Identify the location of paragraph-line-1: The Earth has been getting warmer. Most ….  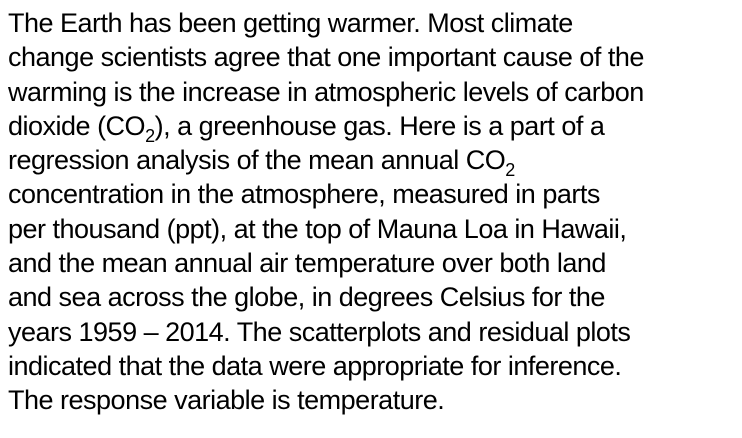
(290, 23).